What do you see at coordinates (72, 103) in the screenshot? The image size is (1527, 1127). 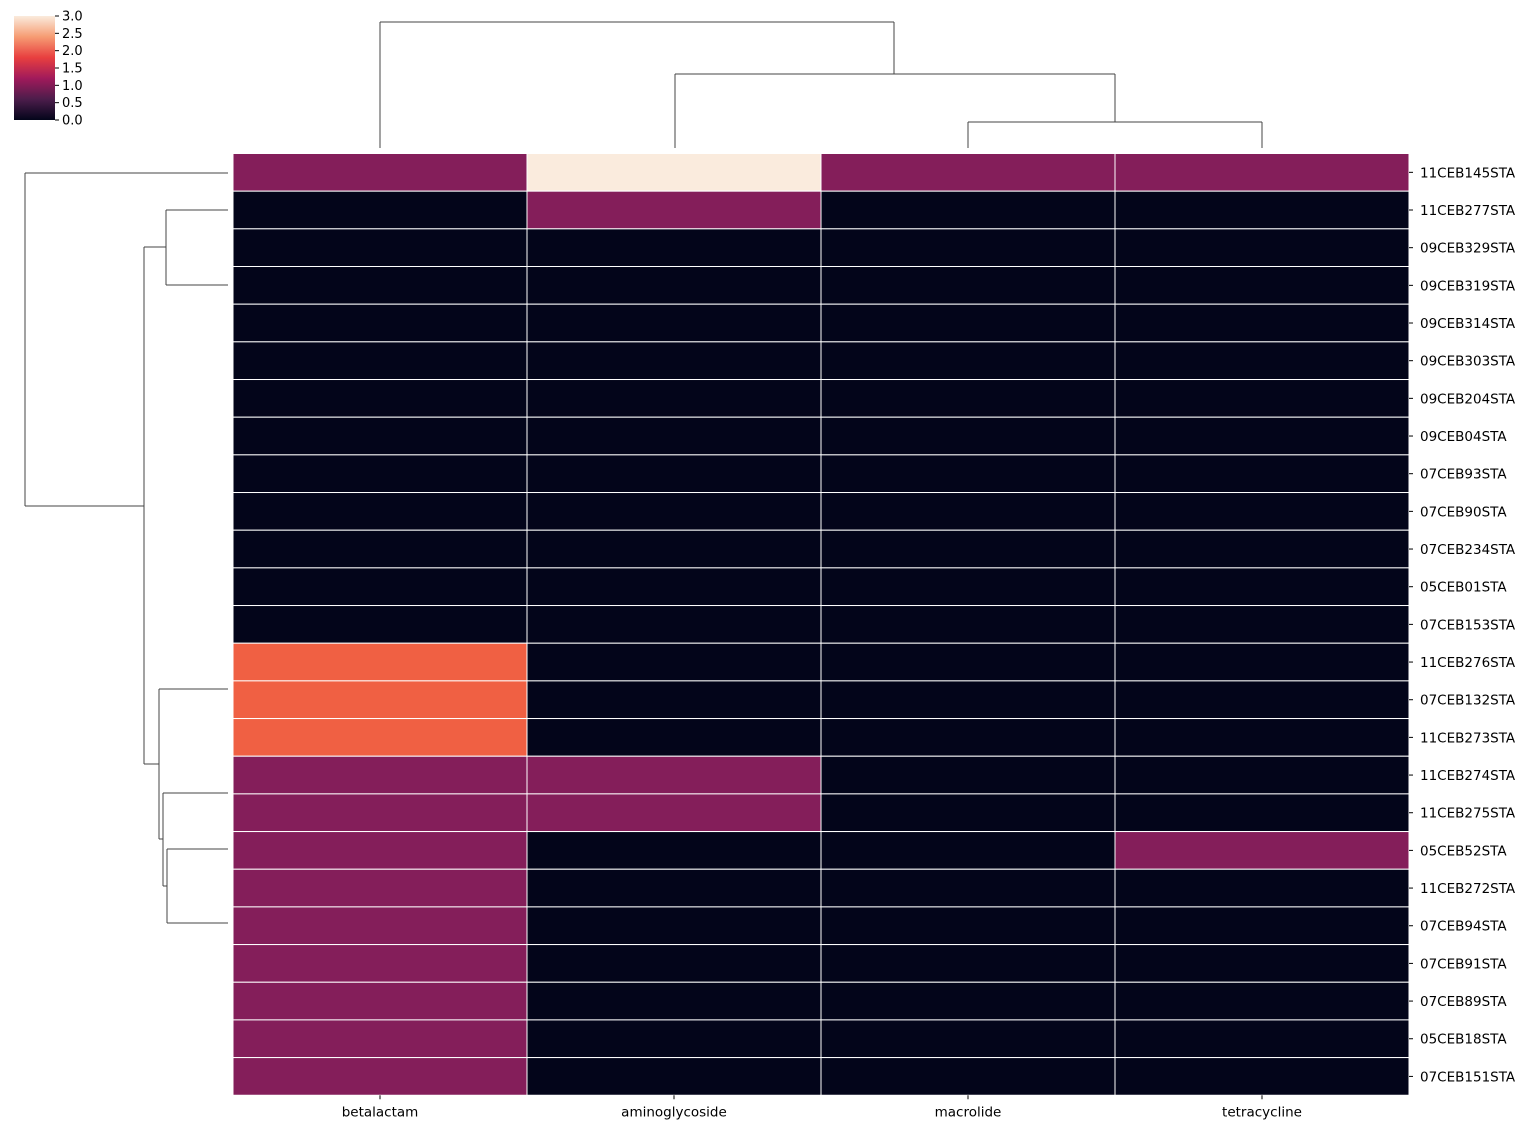 I see `colorbar-tick-label: 0.5` at bounding box center [72, 103].